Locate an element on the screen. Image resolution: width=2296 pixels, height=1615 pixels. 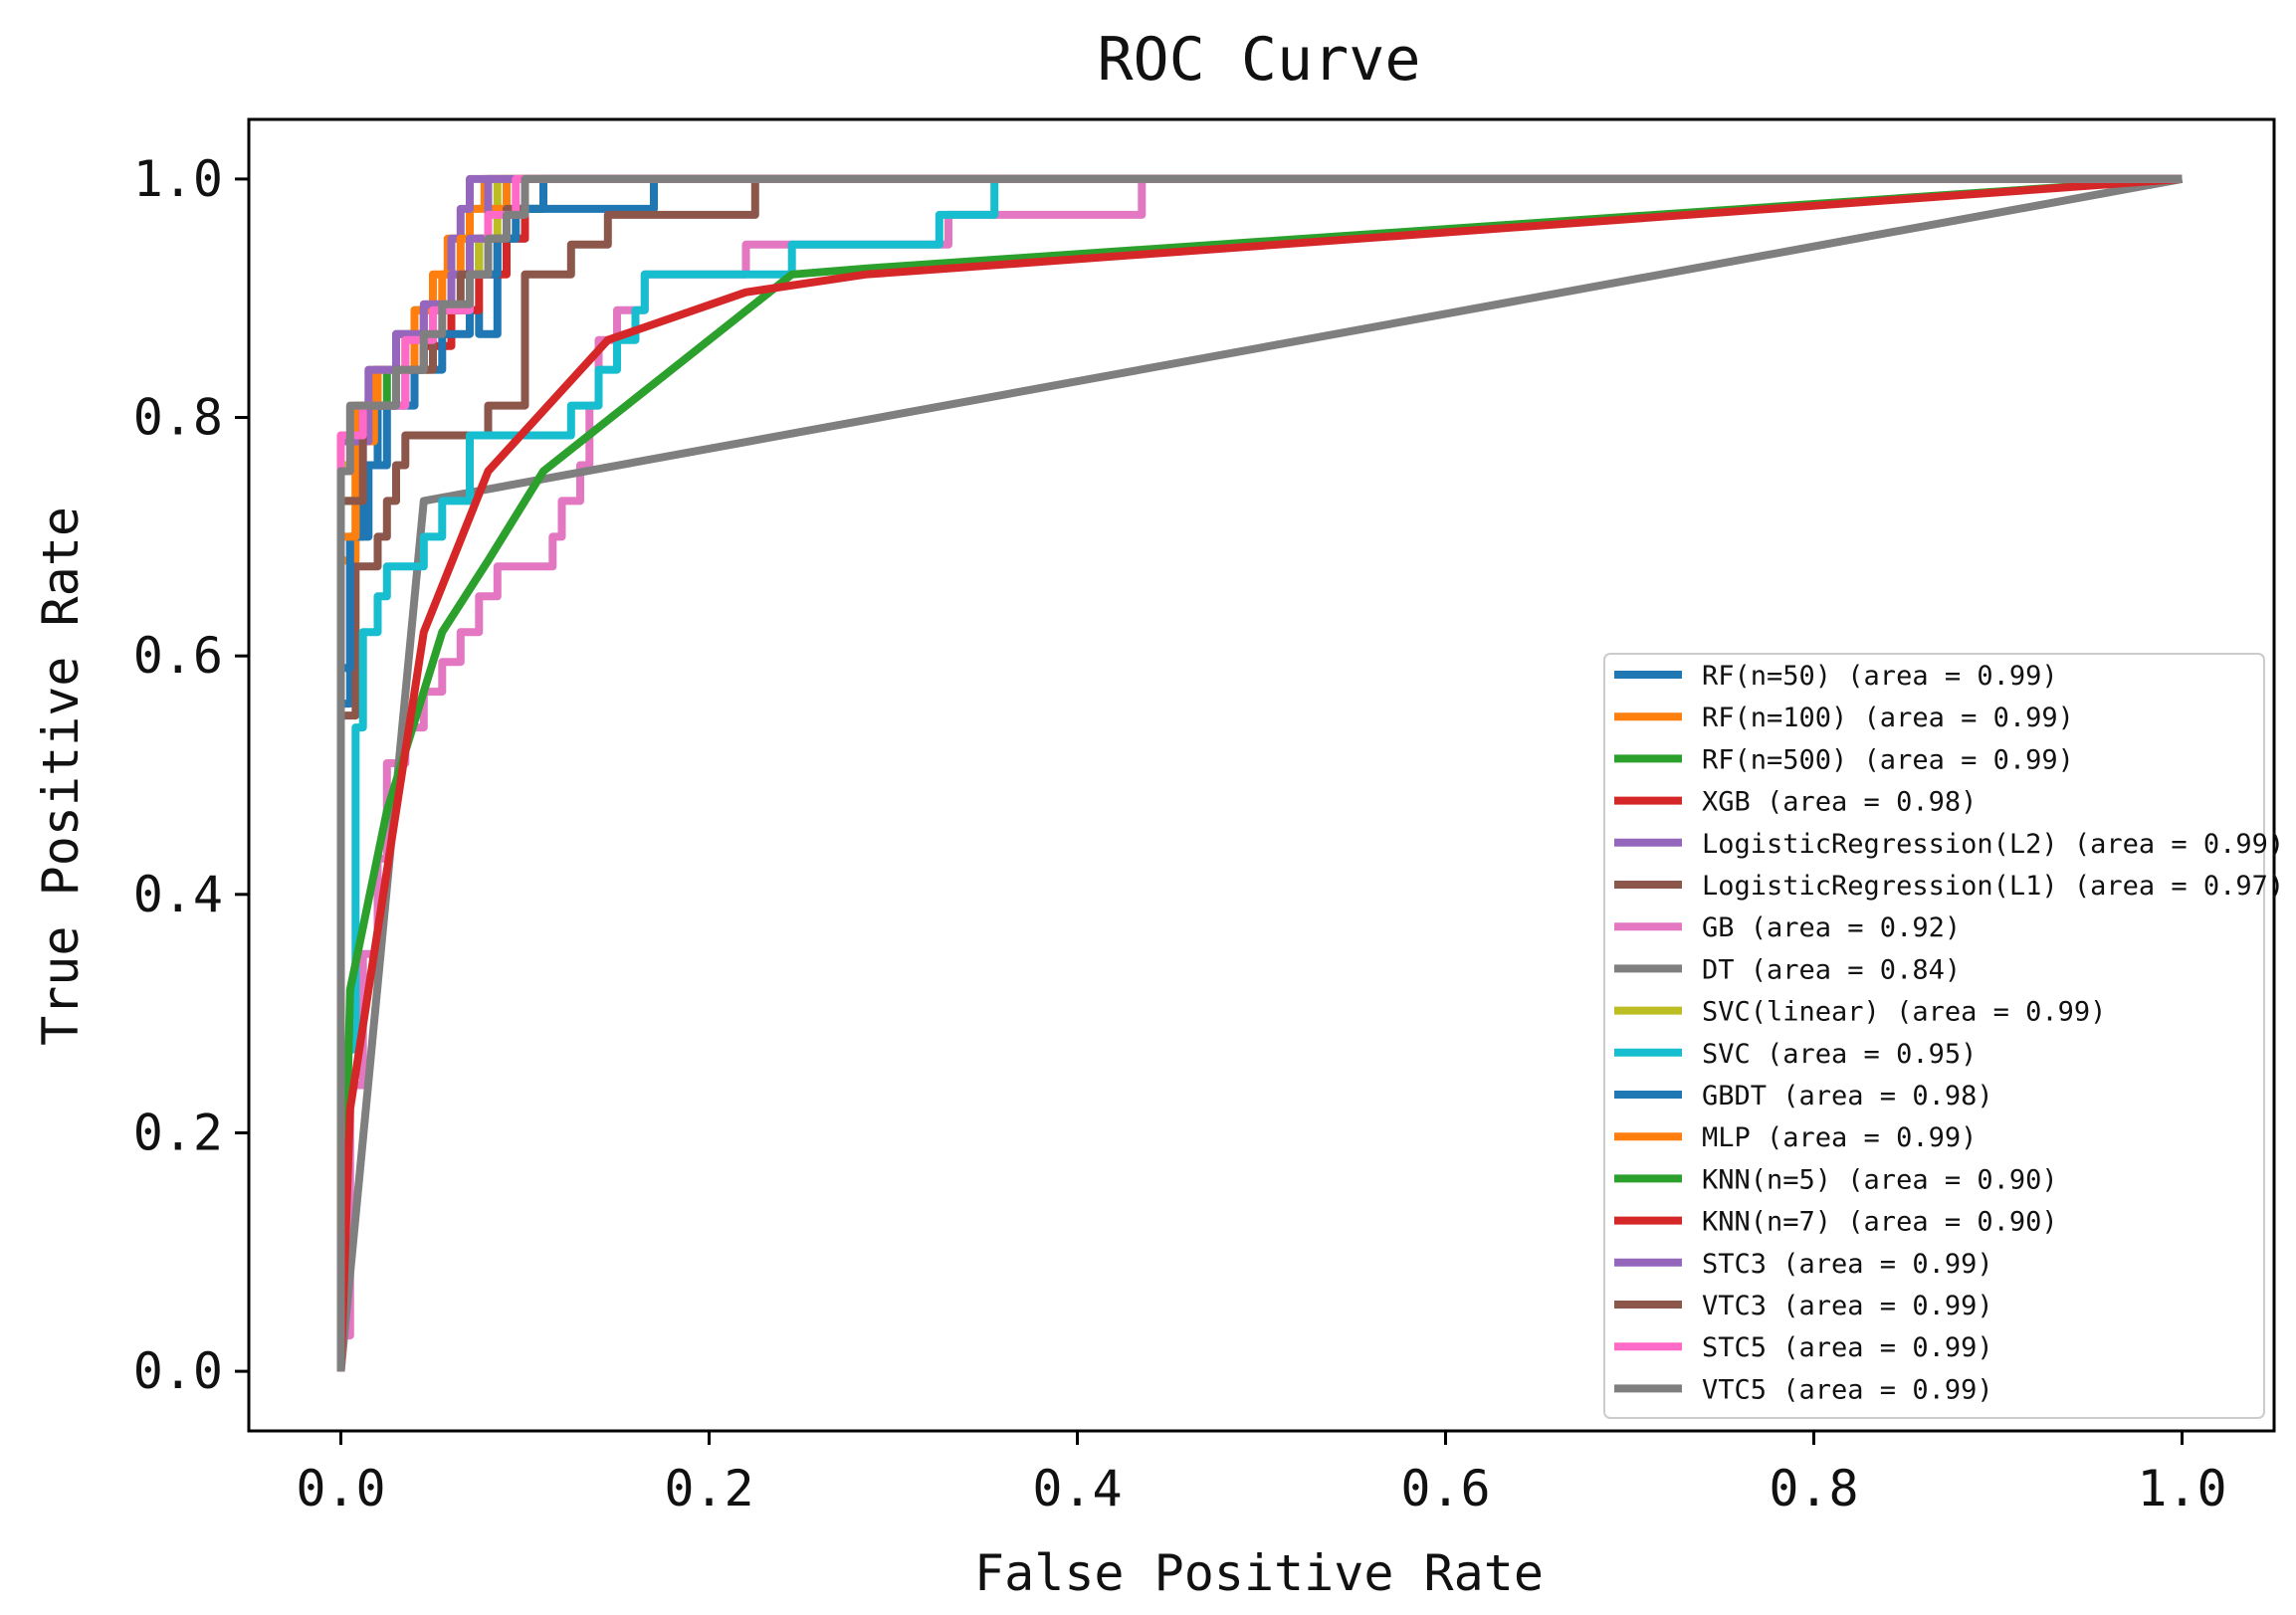
legend-entry: GB (area = 0.92) is located at coordinates (1787, 927).